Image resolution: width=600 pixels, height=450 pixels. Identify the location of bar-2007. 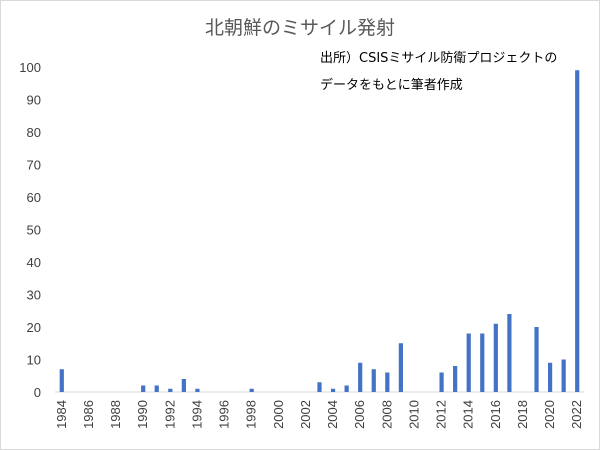
(373, 380).